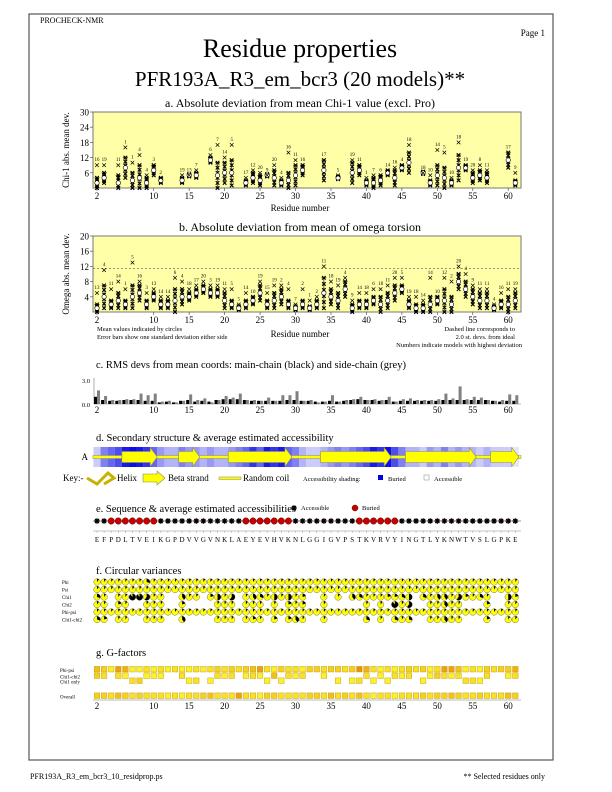  What do you see at coordinates (366, 173) in the screenshot?
I see `model-number-label: 1` at bounding box center [366, 173].